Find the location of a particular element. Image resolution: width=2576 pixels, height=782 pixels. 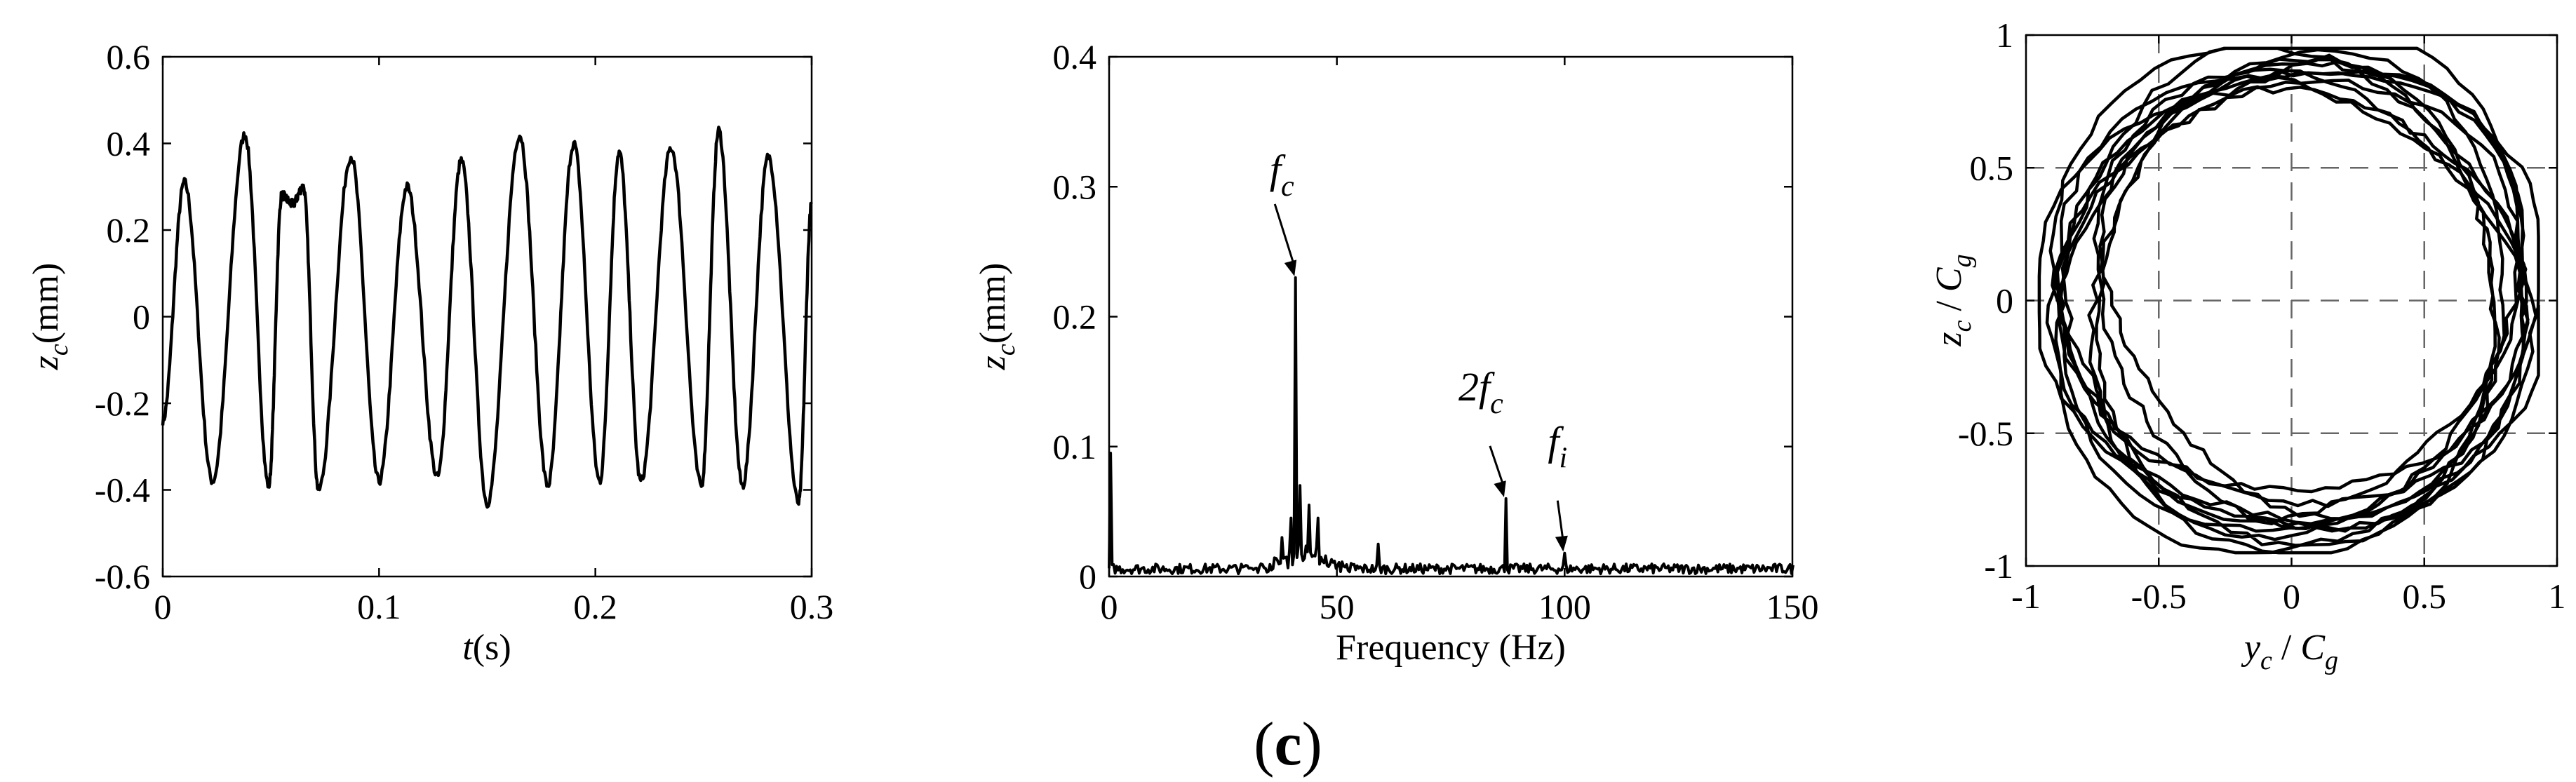

spectrum-ytick-label: 0 is located at coordinates (1087, 576).